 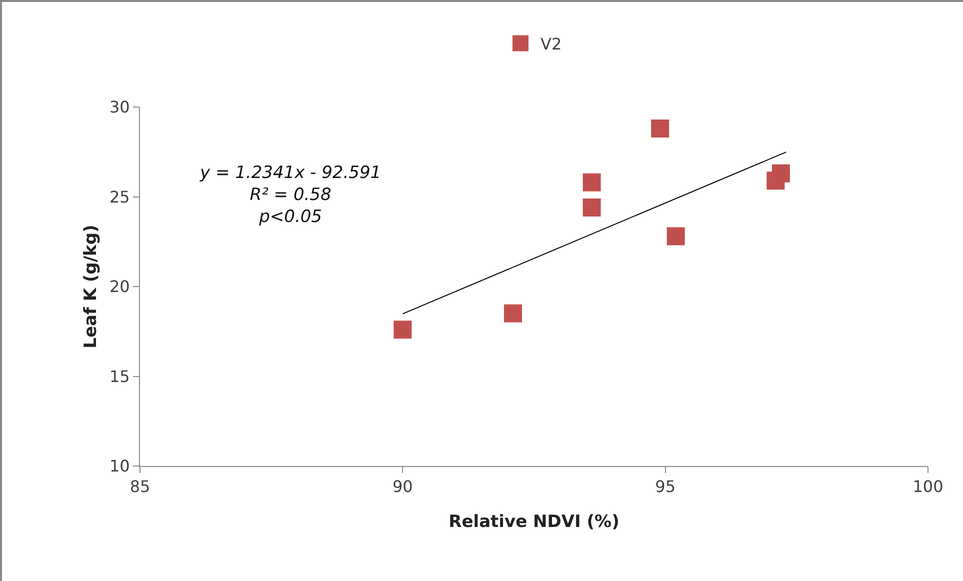 I want to click on y-axis-title: Leaf K (g/kg), so click(x=91, y=286).